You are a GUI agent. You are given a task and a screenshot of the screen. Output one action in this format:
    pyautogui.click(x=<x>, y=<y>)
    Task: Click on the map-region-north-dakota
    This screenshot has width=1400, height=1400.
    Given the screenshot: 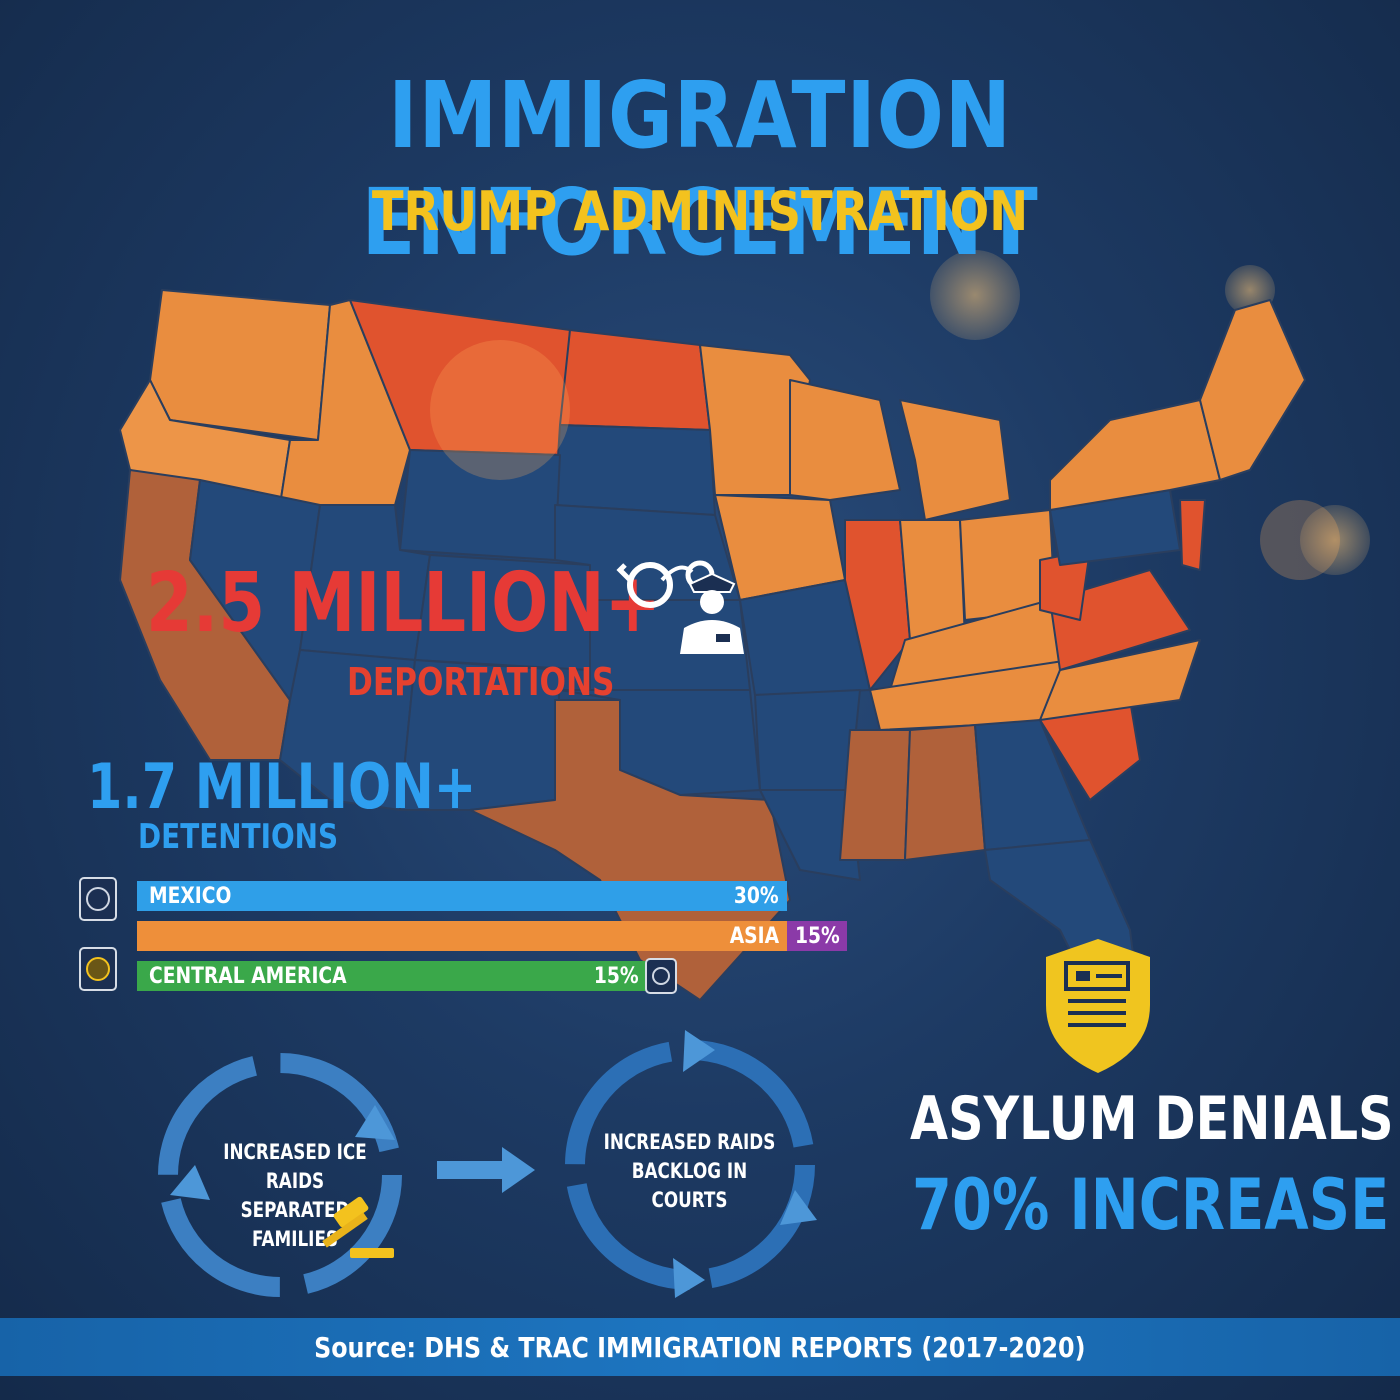 What is the action you would take?
    pyautogui.click(x=635, y=380)
    